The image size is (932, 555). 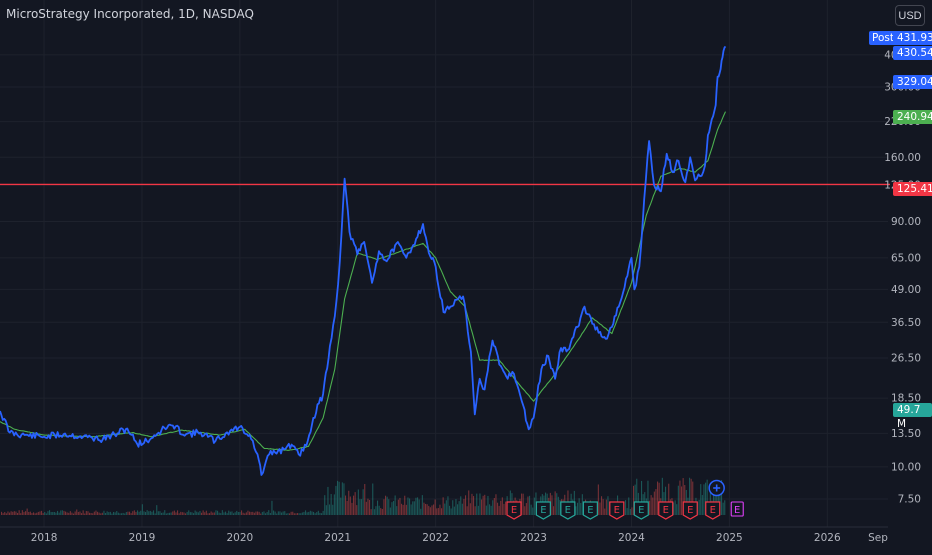 I want to click on earnings-label: E, so click(x=713, y=510).